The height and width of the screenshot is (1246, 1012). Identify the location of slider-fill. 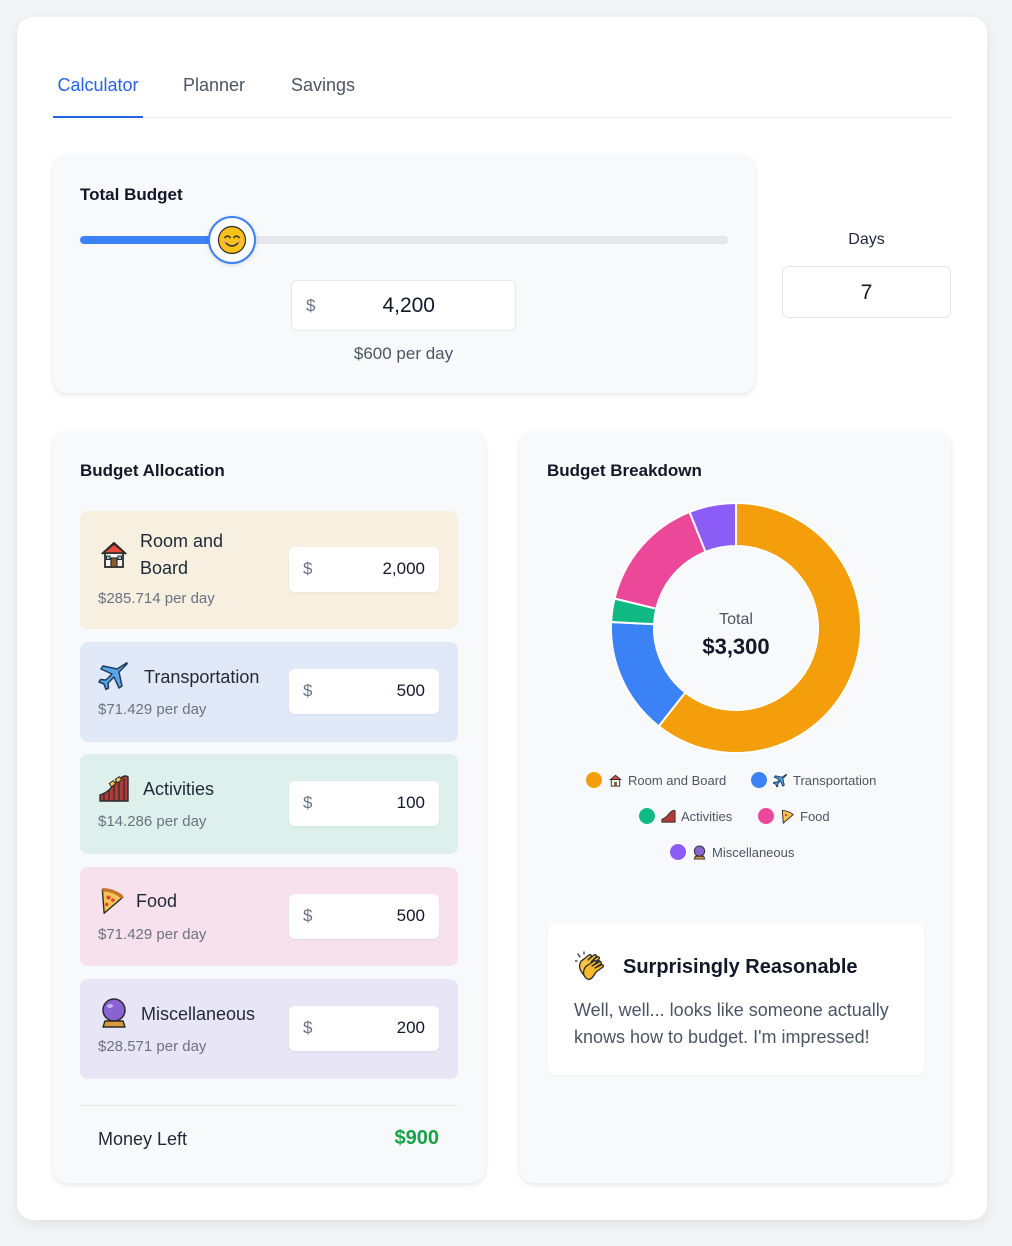
(156, 240).